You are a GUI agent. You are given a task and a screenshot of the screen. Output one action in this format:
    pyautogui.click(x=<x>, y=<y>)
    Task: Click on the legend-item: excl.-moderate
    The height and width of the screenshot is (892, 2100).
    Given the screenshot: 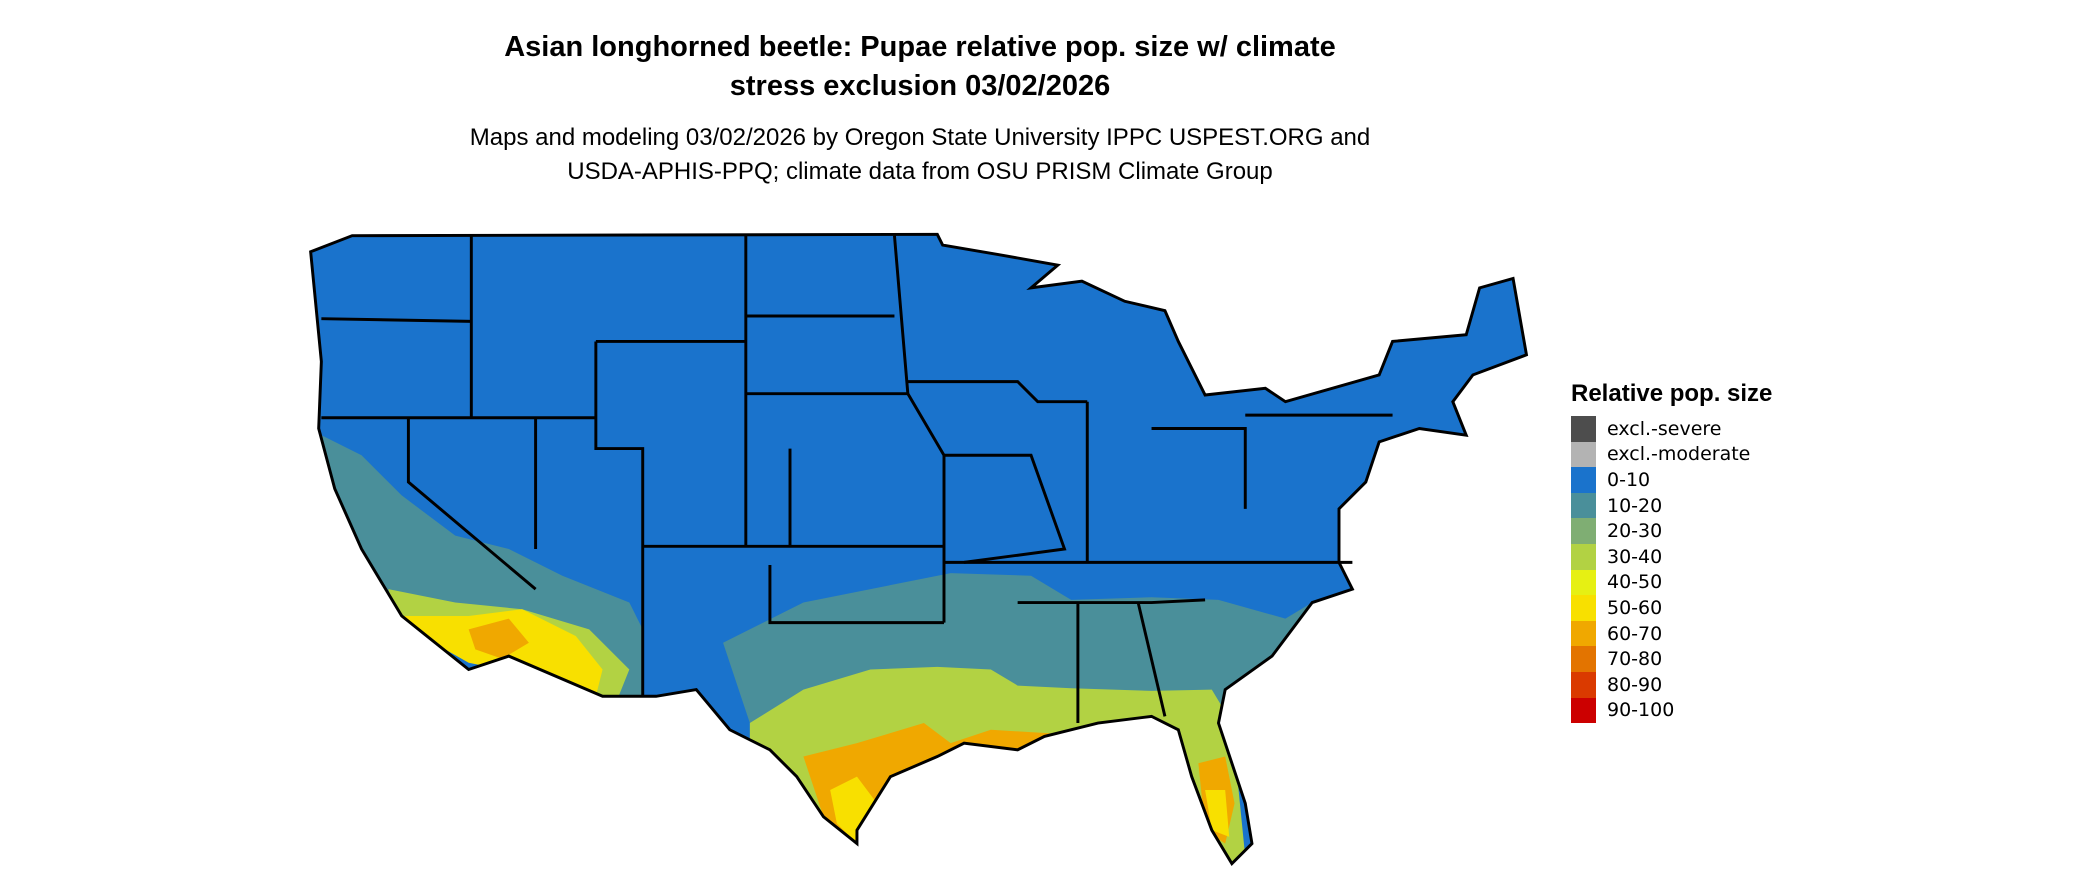 What is the action you would take?
    pyautogui.click(x=1671, y=454)
    